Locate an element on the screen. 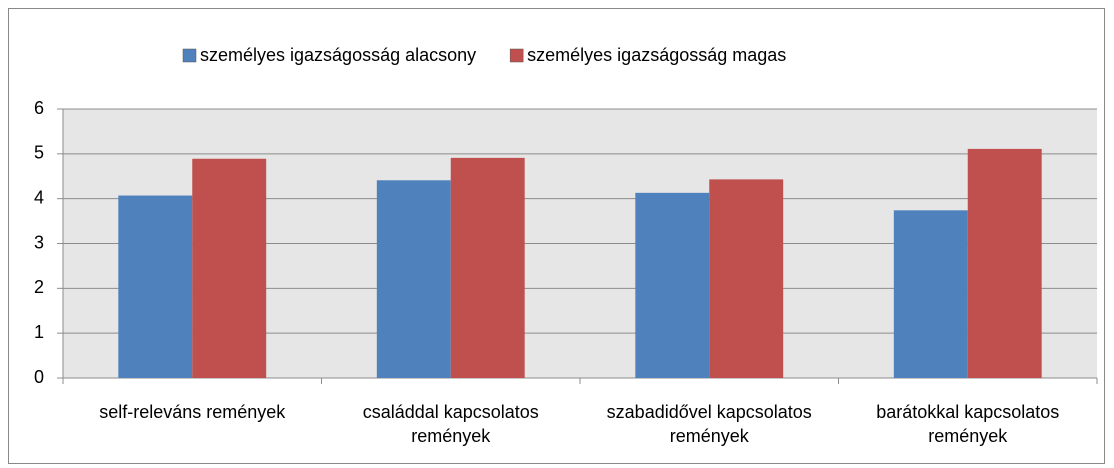  y-tick-label: 5 is located at coordinates (39, 153).